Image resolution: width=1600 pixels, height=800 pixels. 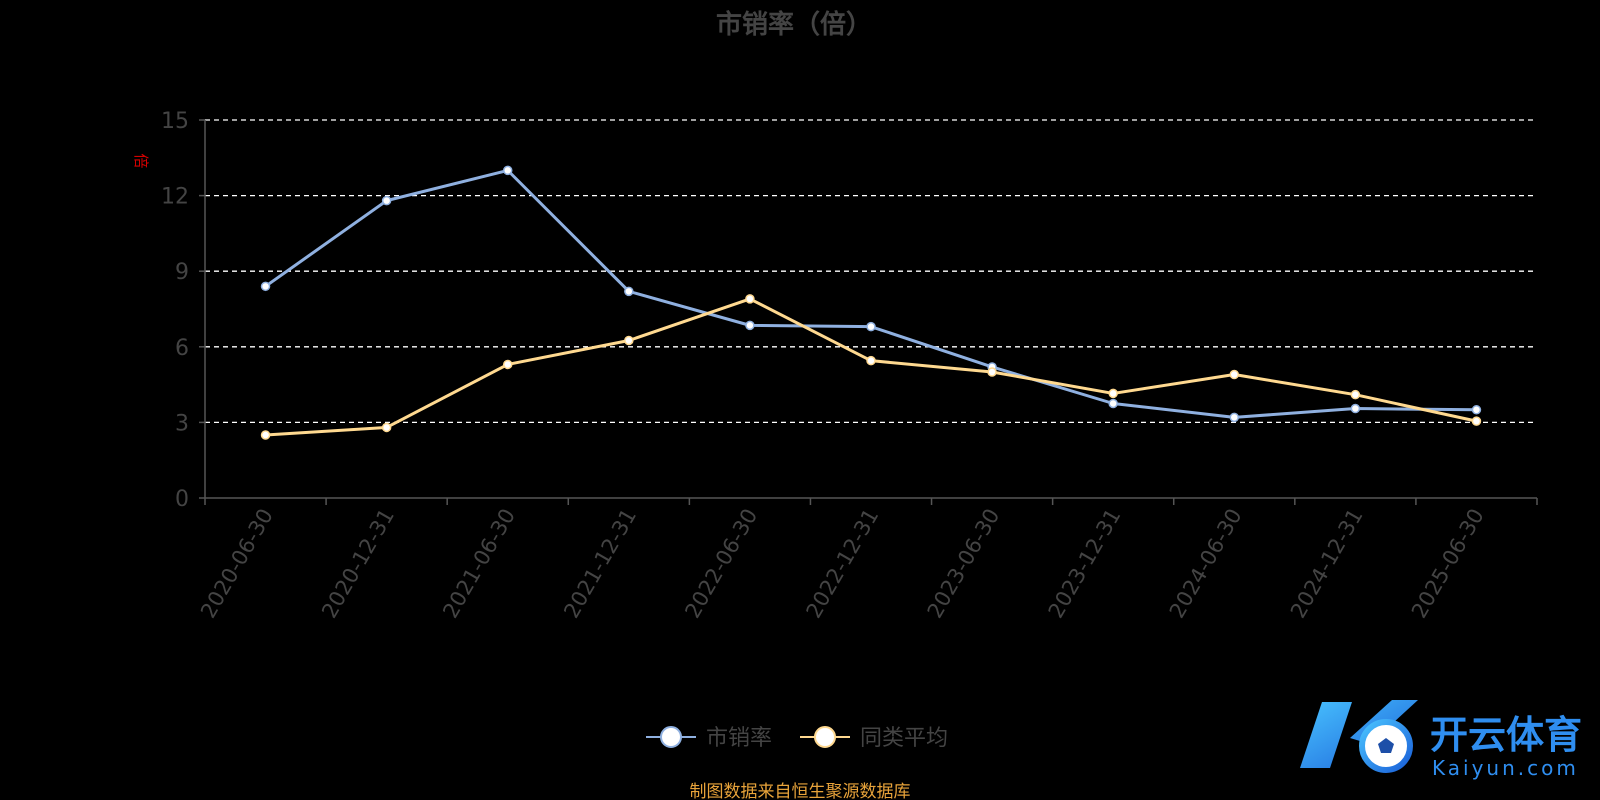 I want to click on x-tick-label: 2023-12-31, so click(x=1085, y=564).